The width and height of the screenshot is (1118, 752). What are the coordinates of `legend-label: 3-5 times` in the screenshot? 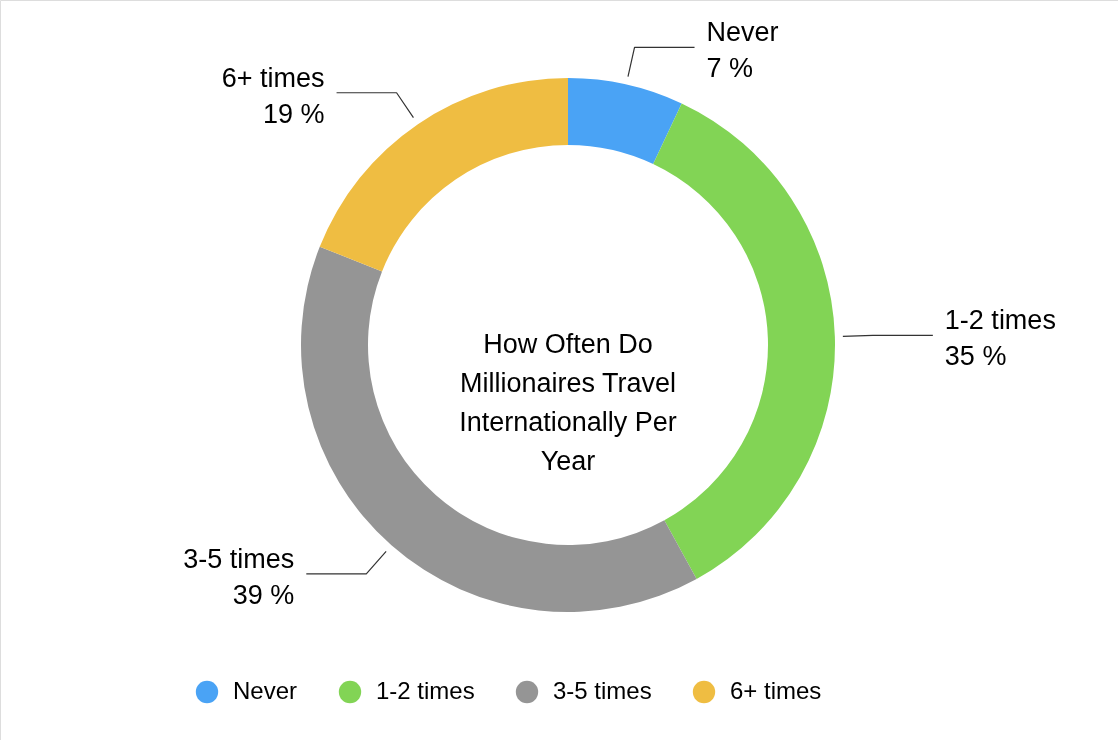 It's located at (602, 690).